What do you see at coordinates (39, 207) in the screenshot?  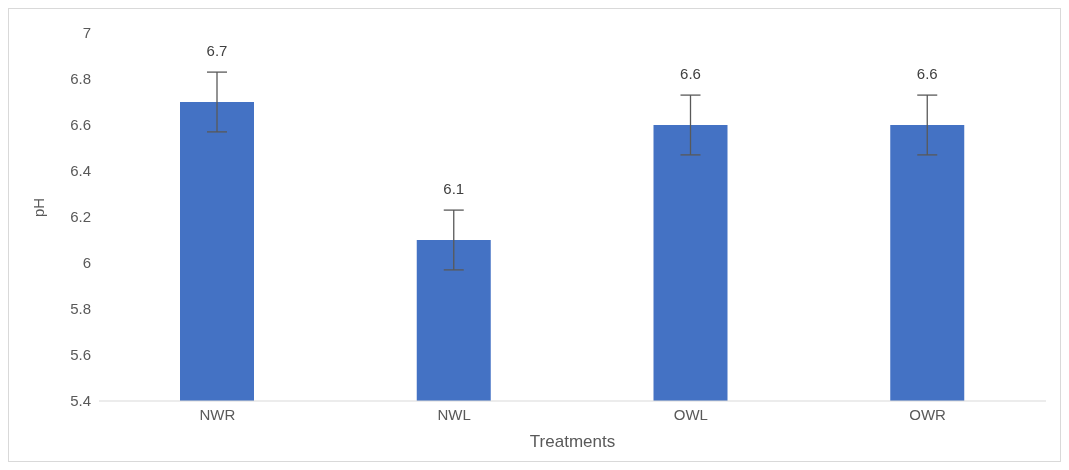 I see `y-axis-title: pH` at bounding box center [39, 207].